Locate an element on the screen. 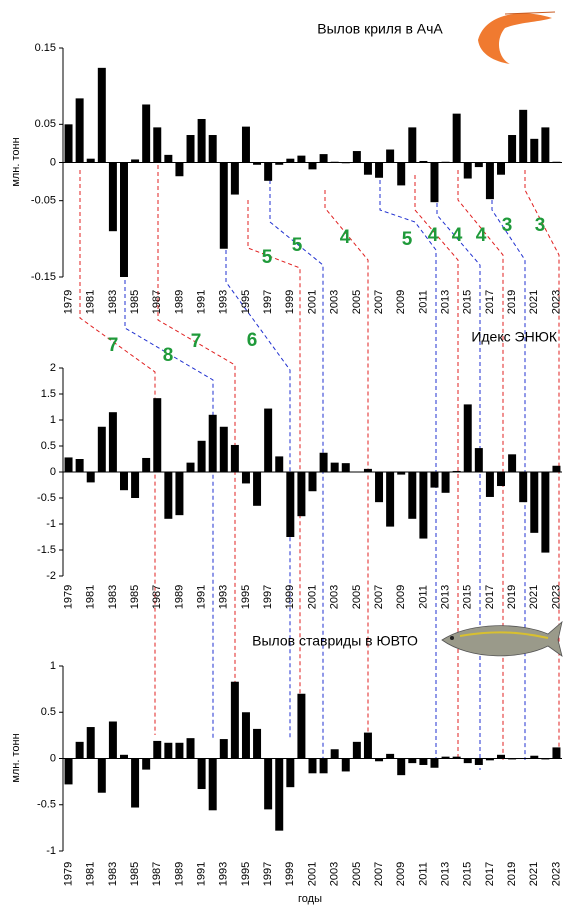  y-tick-label: 2 is located at coordinates (53, 368).